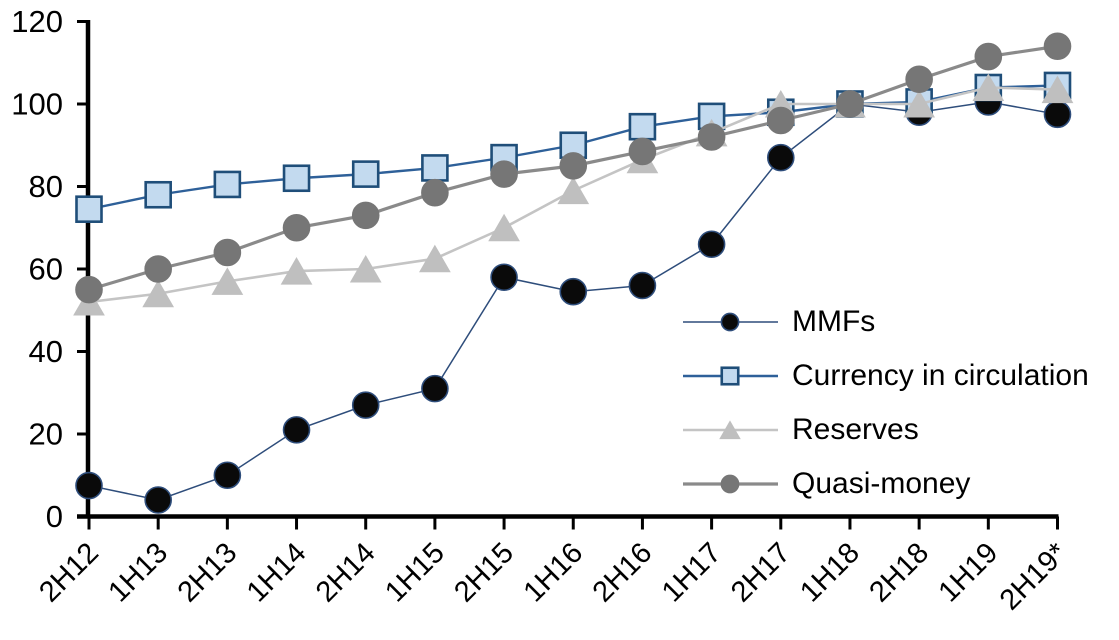  What do you see at coordinates (855, 429) in the screenshot?
I see `legend-label-reserves: Reserves` at bounding box center [855, 429].